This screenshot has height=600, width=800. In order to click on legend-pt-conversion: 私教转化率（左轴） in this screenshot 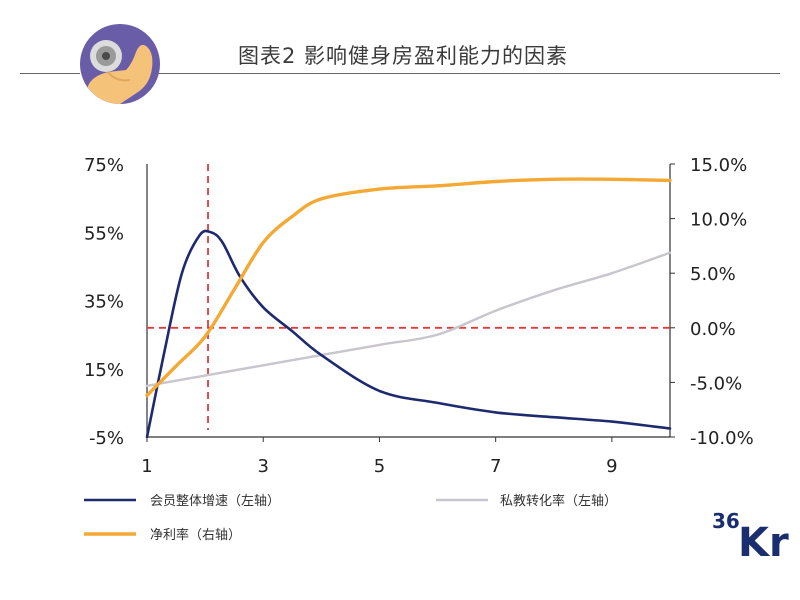, I will do `click(526, 501)`.